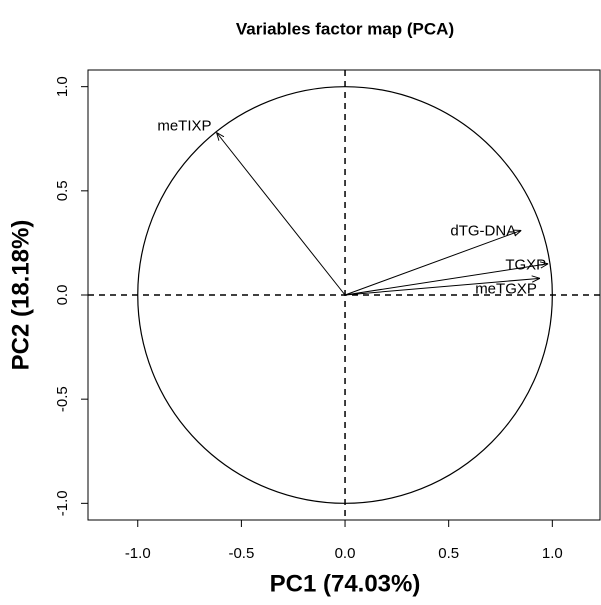 Image resolution: width=601 pixels, height=605 pixels. Describe the element at coordinates (483, 230) in the screenshot. I see `variable-label: dTG-DNA` at that location.